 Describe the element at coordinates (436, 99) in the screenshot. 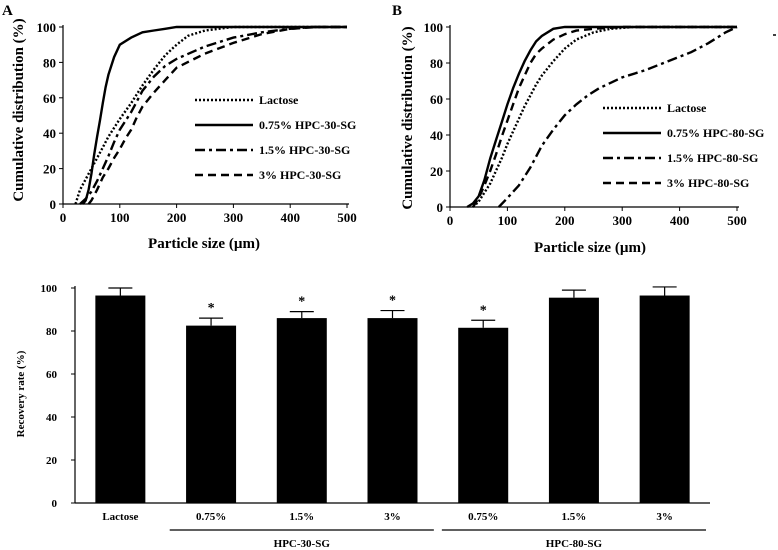

I see `panel-b-y-tick-label: 60` at that location.